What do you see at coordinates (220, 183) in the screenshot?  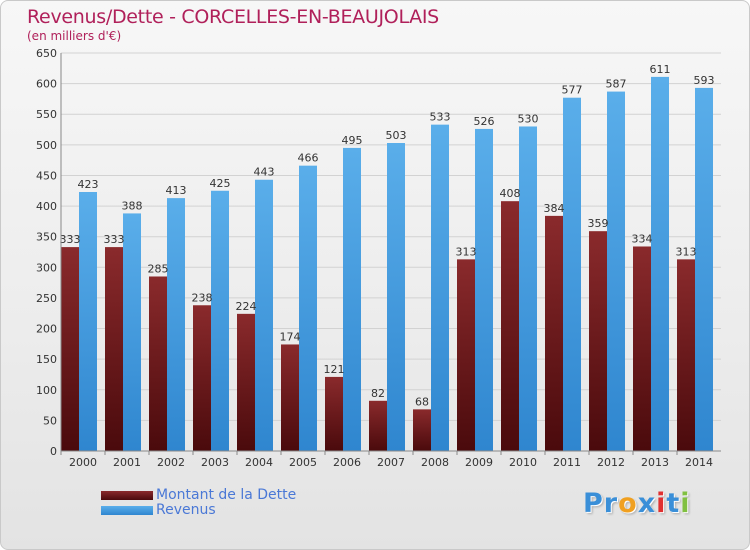 I see `data-label: 425` at bounding box center [220, 183].